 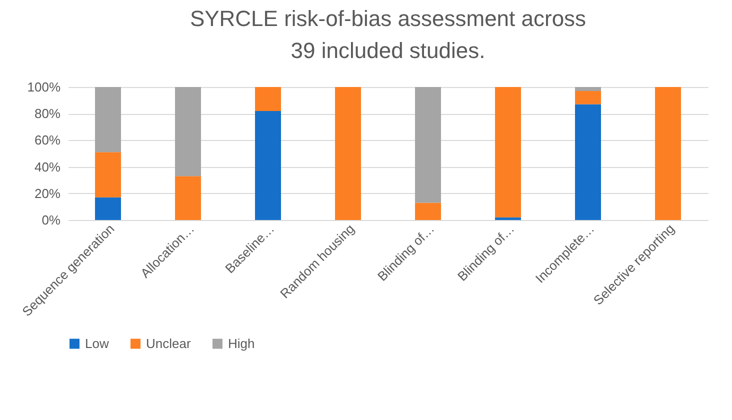 What do you see at coordinates (44, 87) in the screenshot?
I see `y-tick-label: 100%` at bounding box center [44, 87].